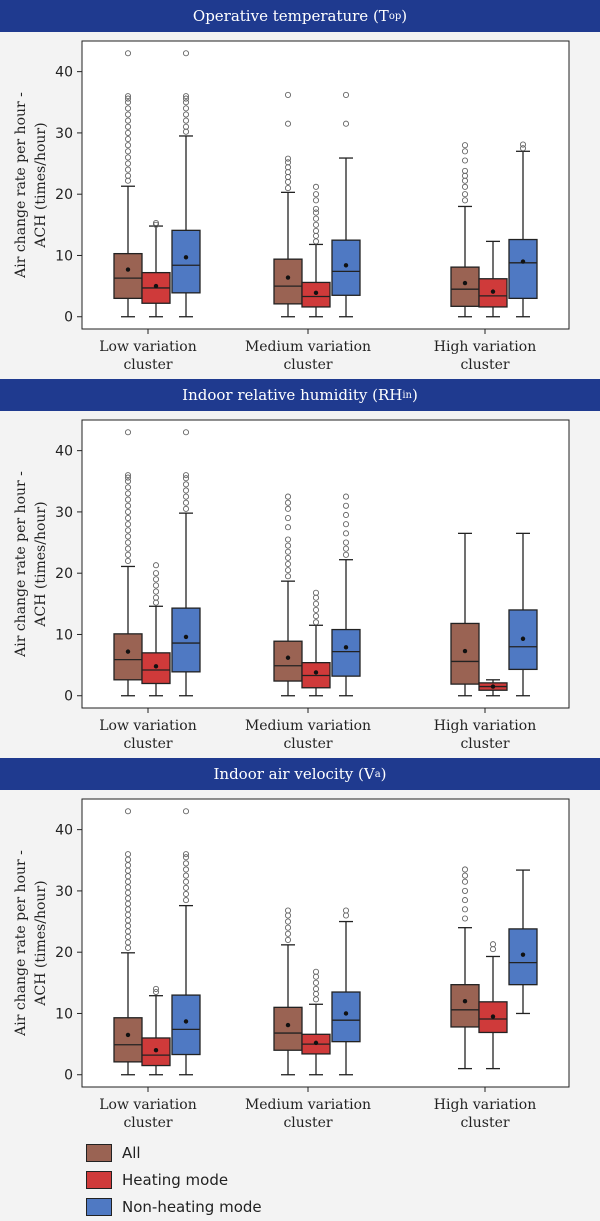 The image size is (600, 1221). What do you see at coordinates (64, 195) in the screenshot?
I see `y-tick-label: 20` at bounding box center [64, 195].